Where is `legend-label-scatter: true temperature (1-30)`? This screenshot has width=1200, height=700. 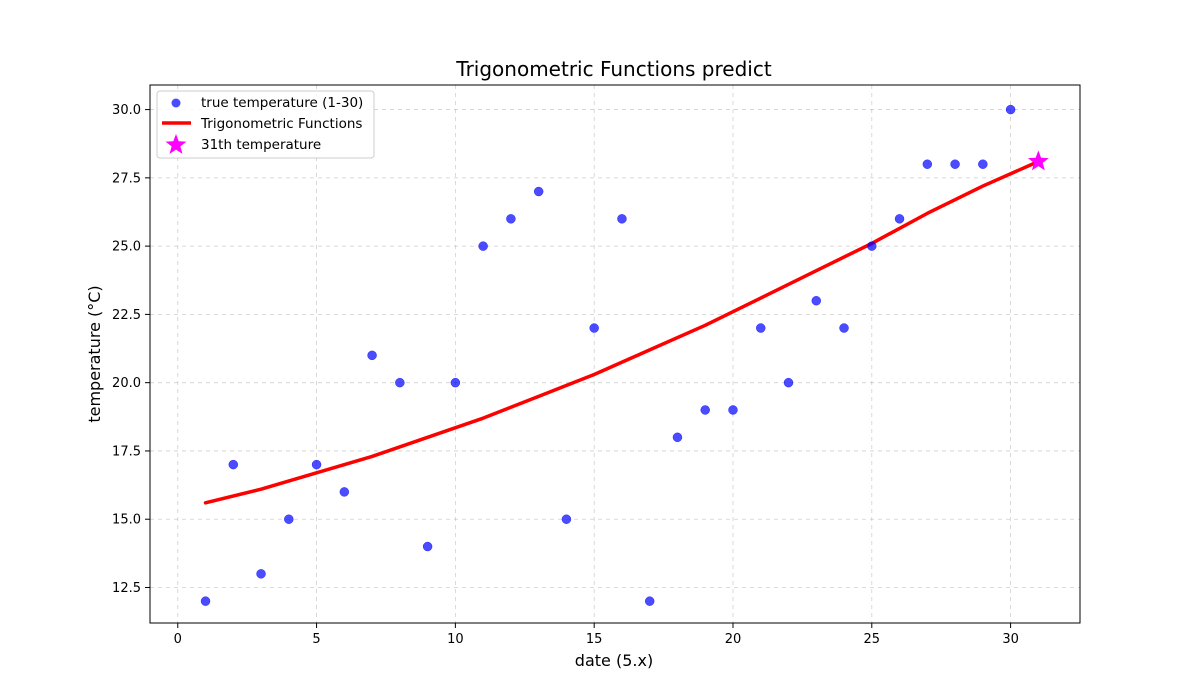 legend-label-scatter: true temperature (1-30) is located at coordinates (282, 103).